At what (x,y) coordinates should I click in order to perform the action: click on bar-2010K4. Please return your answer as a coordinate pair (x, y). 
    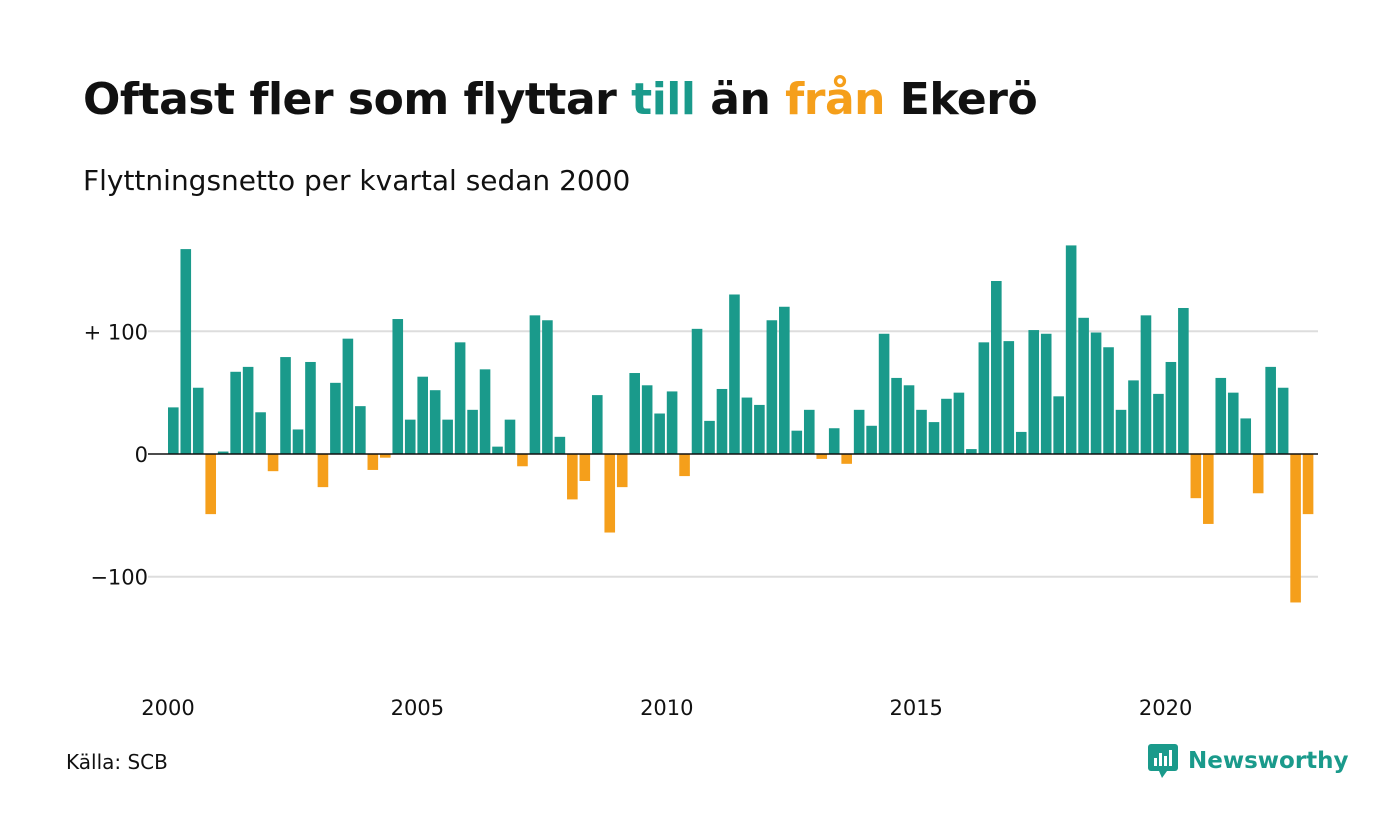
    Looking at the image, I should click on (709, 437).